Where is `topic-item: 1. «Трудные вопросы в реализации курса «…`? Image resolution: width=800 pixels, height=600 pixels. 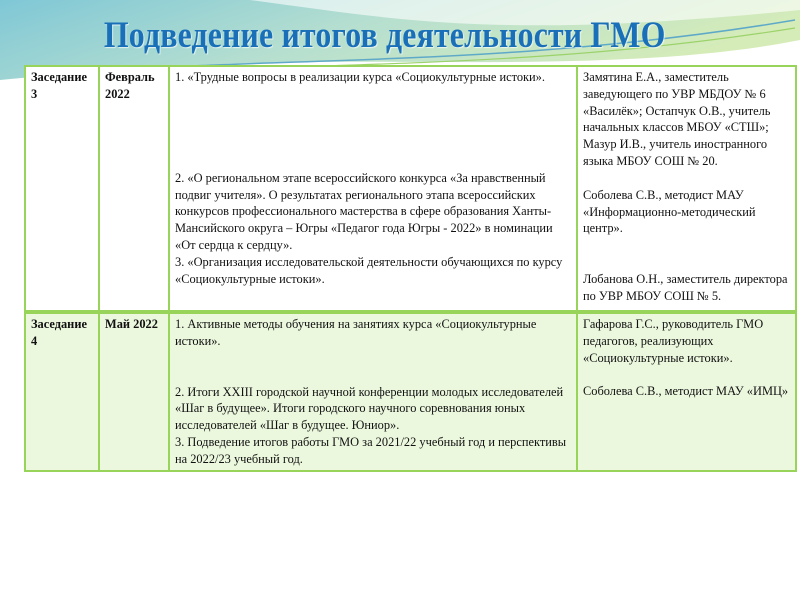
topic-item: 1. «Трудные вопросы в реализации курса «… is located at coordinates (360, 77).